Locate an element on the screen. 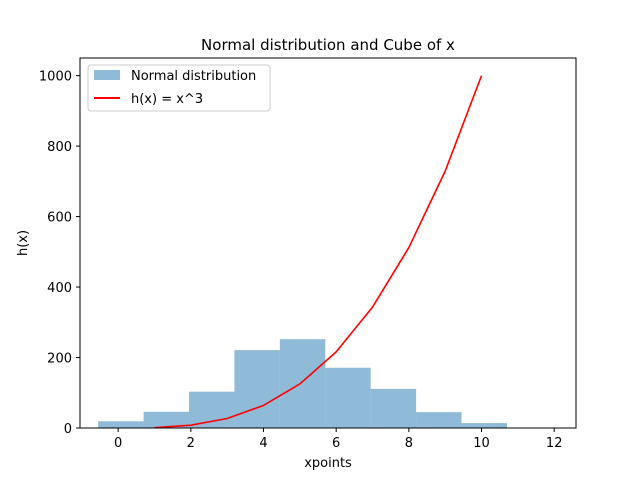  y-tick-label: 600 is located at coordinates (59, 218).